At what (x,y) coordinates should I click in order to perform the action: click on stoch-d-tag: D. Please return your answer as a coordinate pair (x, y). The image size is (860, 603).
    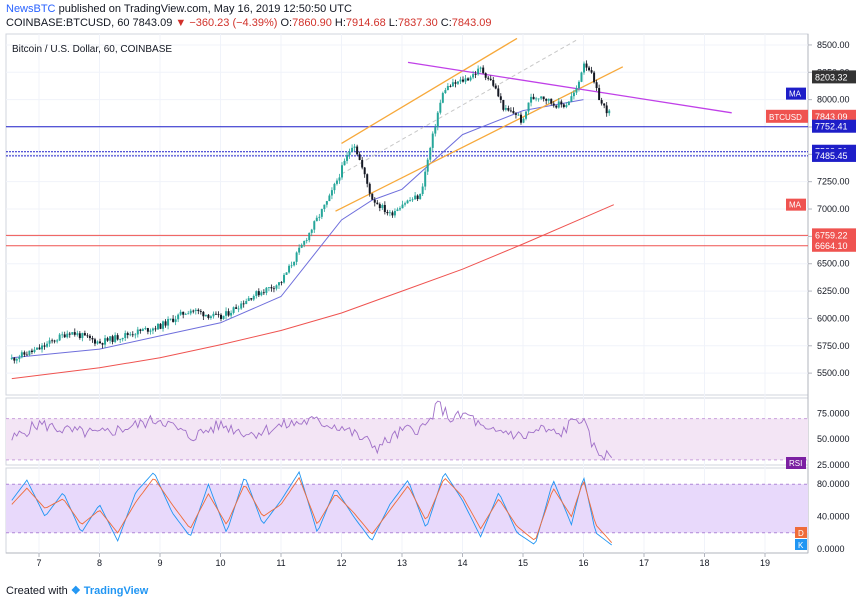
    Looking at the image, I should click on (801, 533).